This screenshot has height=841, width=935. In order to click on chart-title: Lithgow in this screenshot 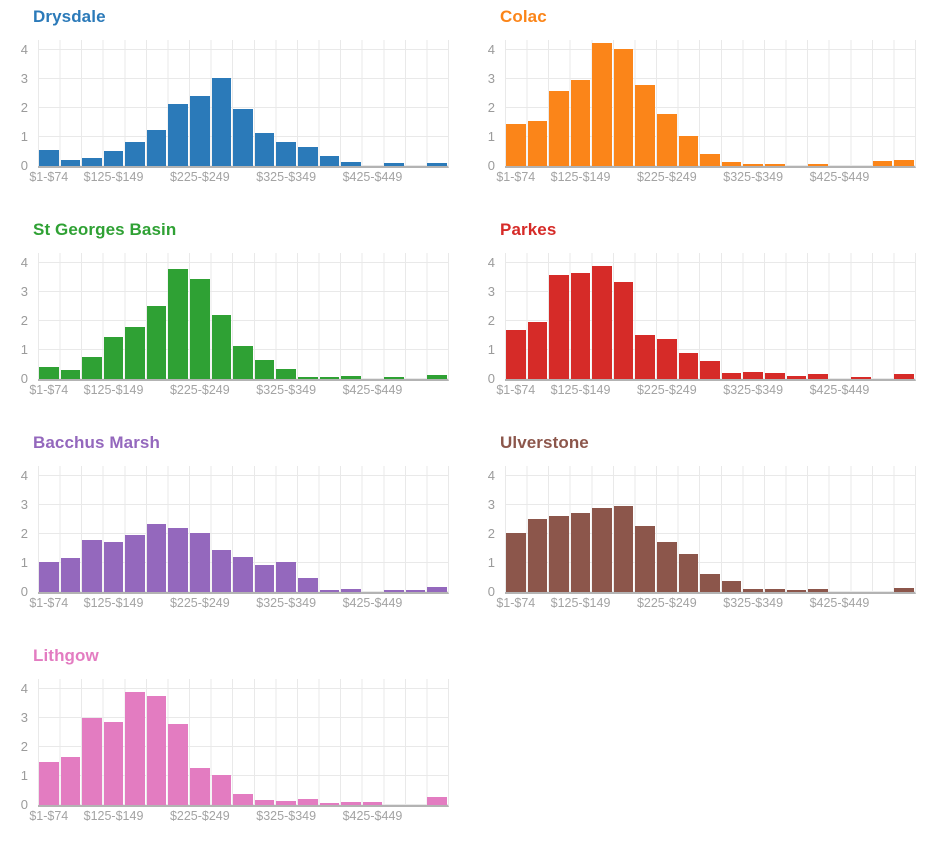, I will do `click(66, 655)`.